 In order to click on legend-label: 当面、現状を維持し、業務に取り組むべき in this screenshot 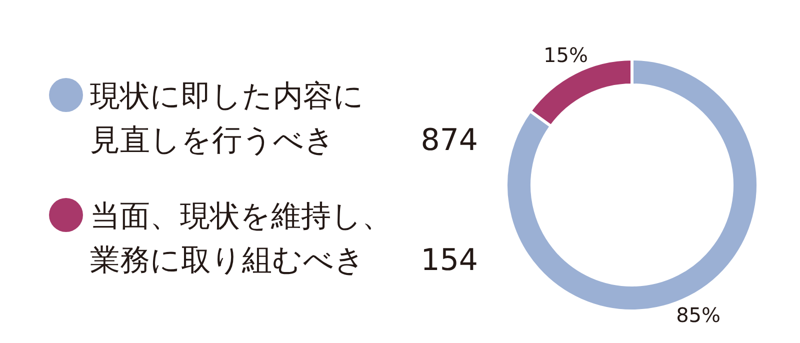, I will do `click(241, 238)`.